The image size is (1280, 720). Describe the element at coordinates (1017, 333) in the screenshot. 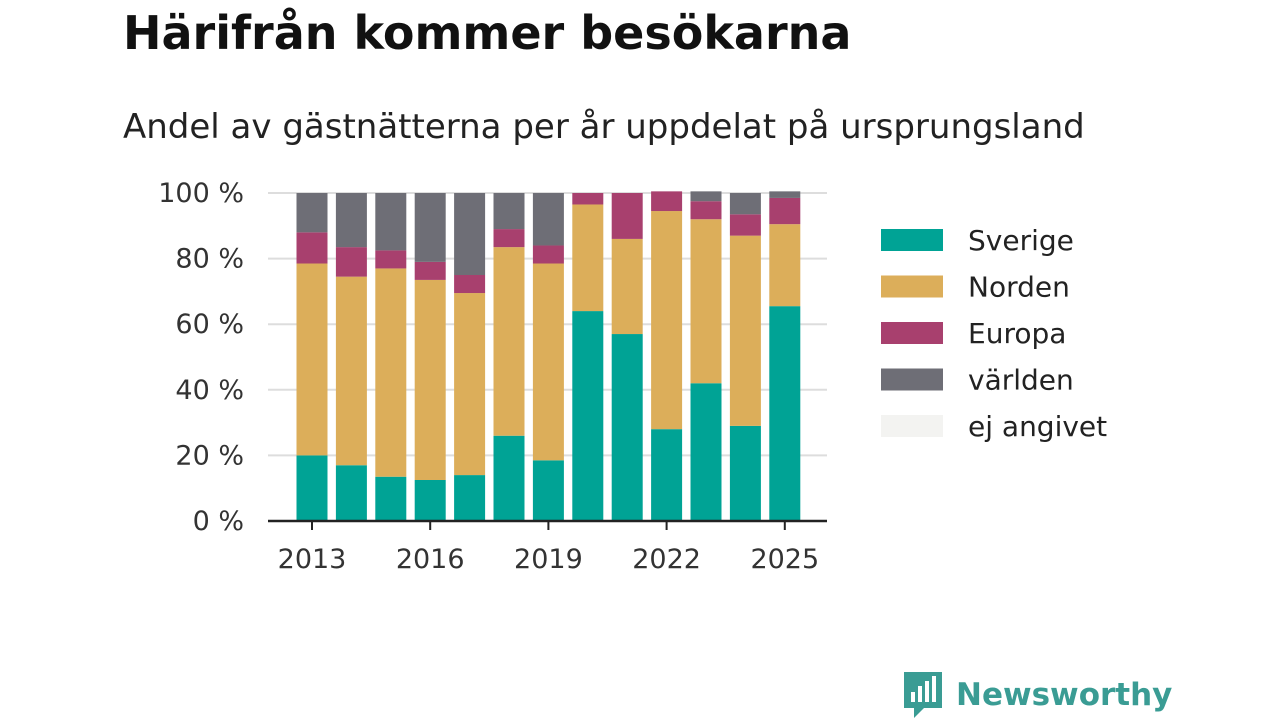

I see `legend-label: Europa` at that location.